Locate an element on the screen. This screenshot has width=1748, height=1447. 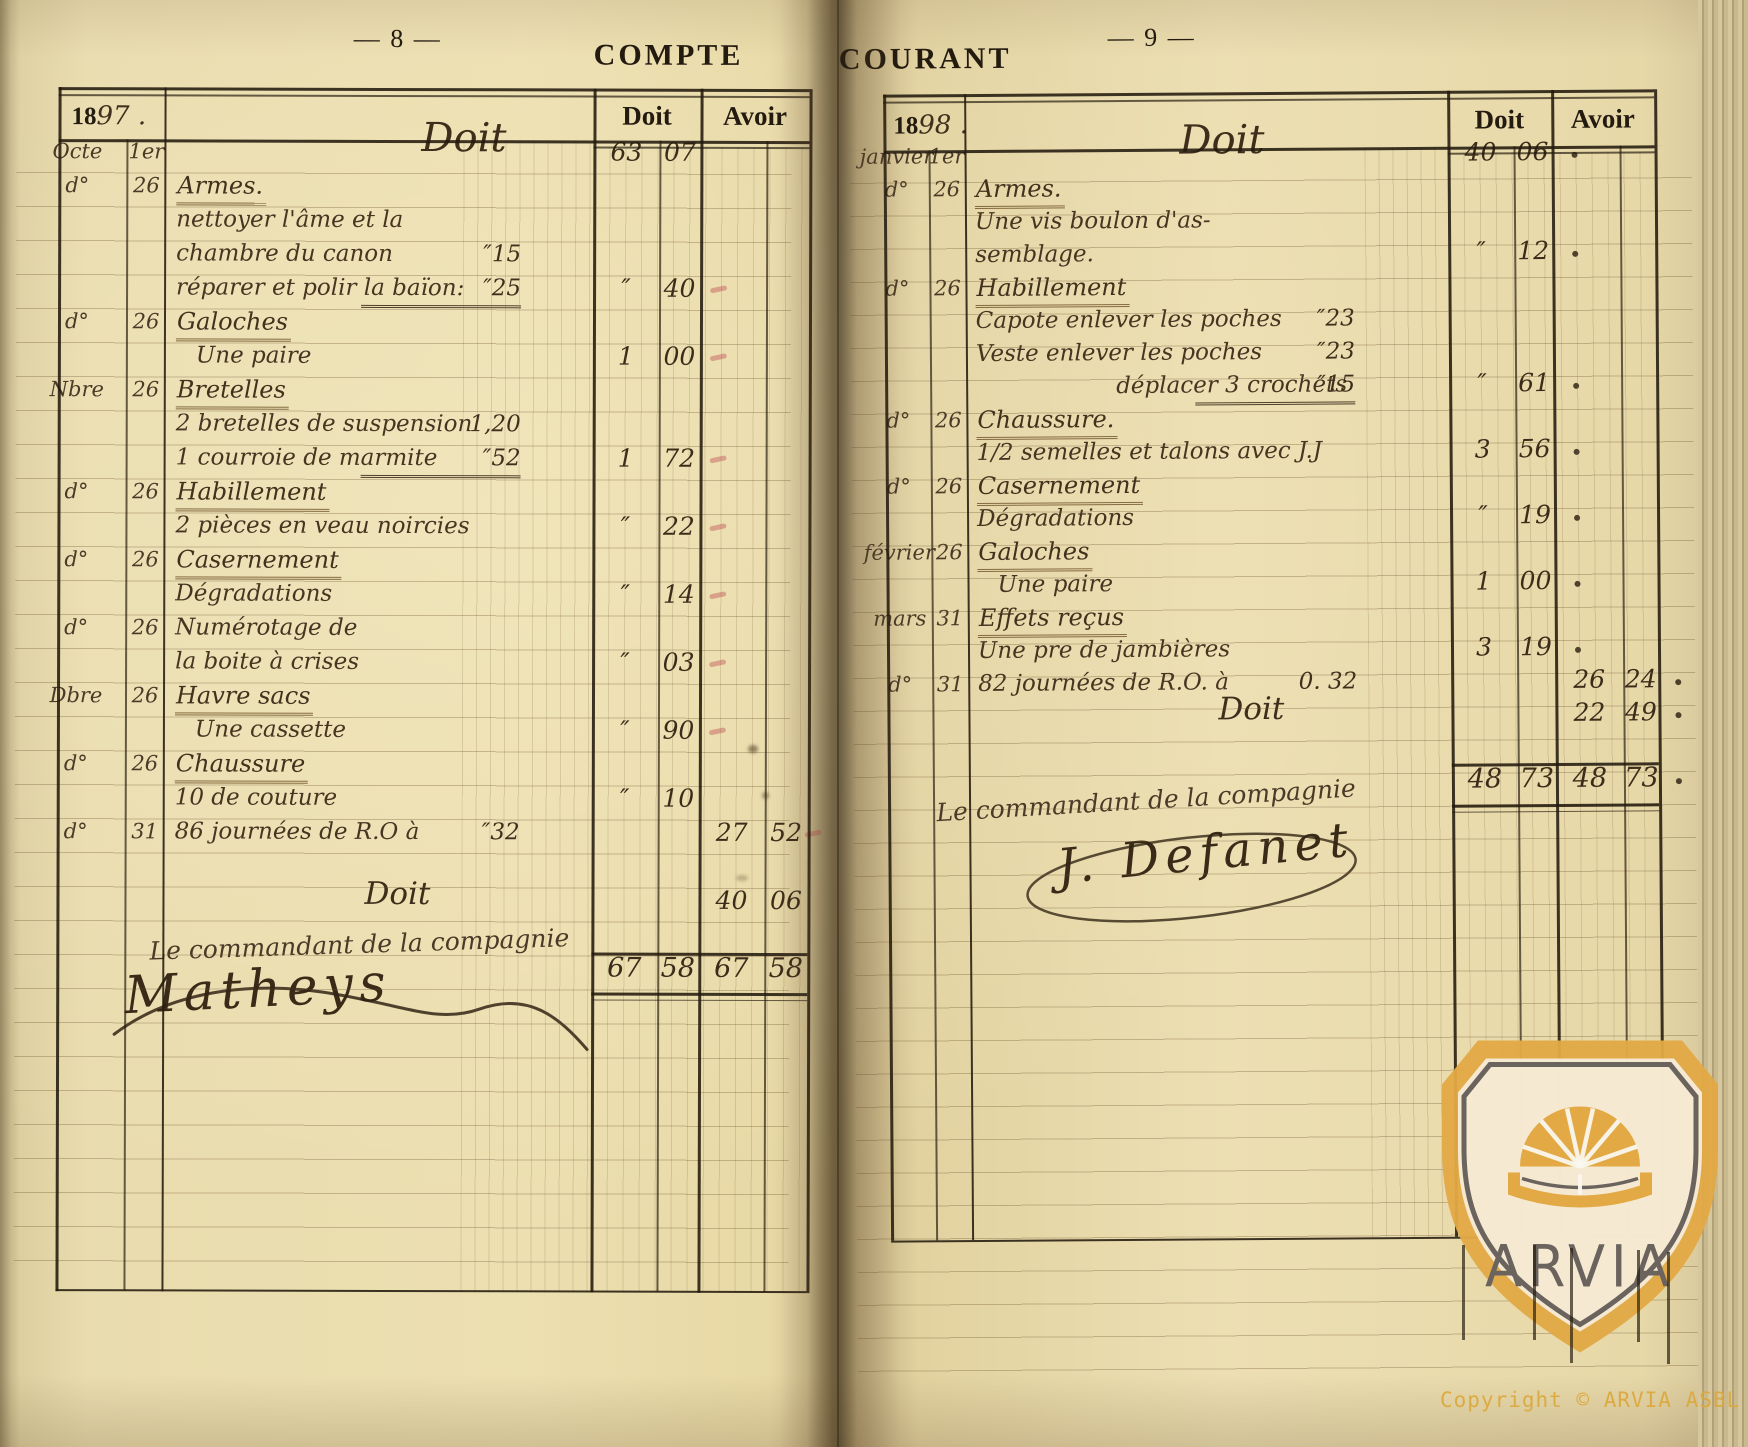
gutter-crease is located at coordinates (838, 723).